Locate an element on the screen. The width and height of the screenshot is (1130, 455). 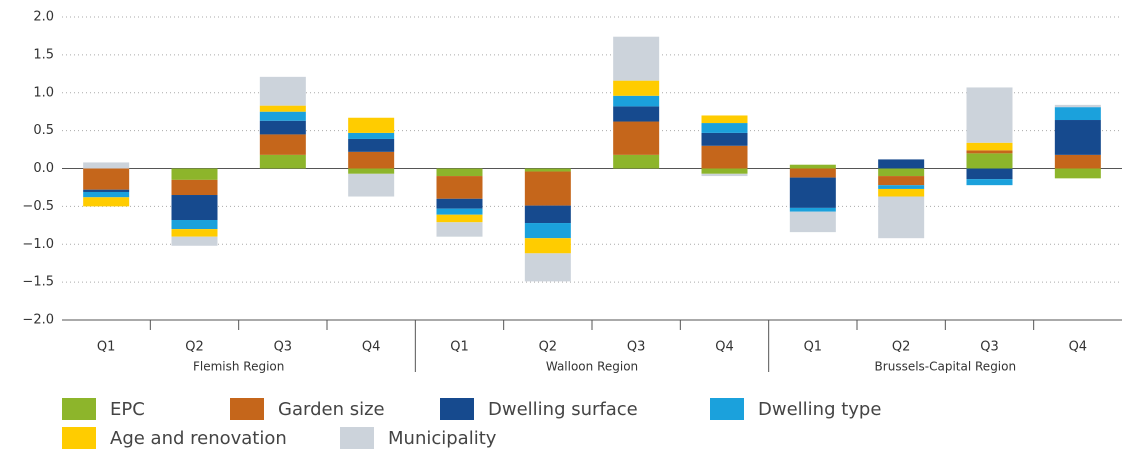
y-tick-label: 0.5 is located at coordinates (43, 130).